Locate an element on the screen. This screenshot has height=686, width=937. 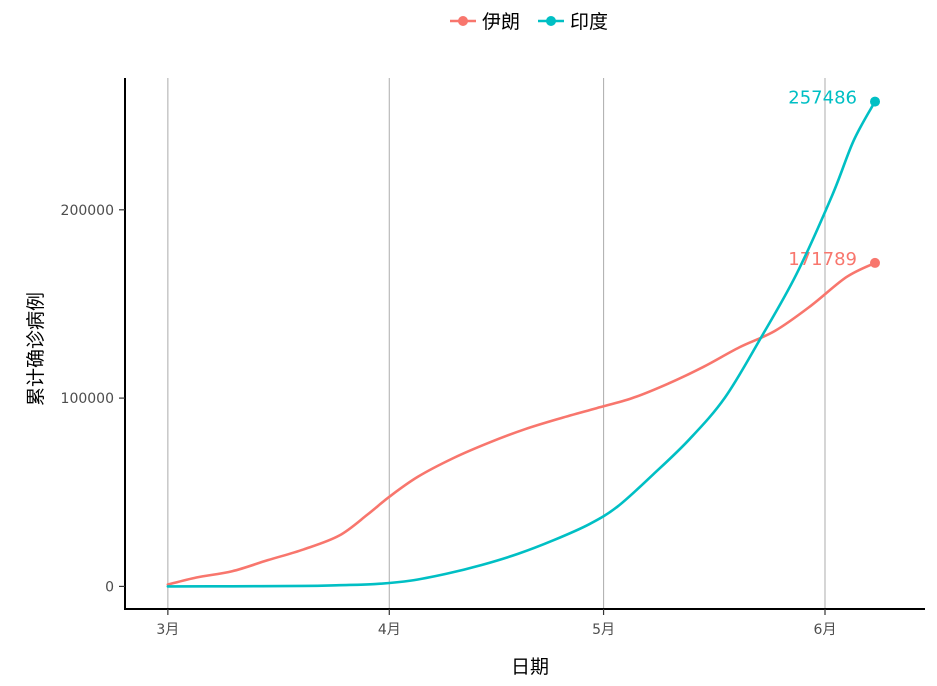
y-tick-label: 200000 is located at coordinates (87, 211).